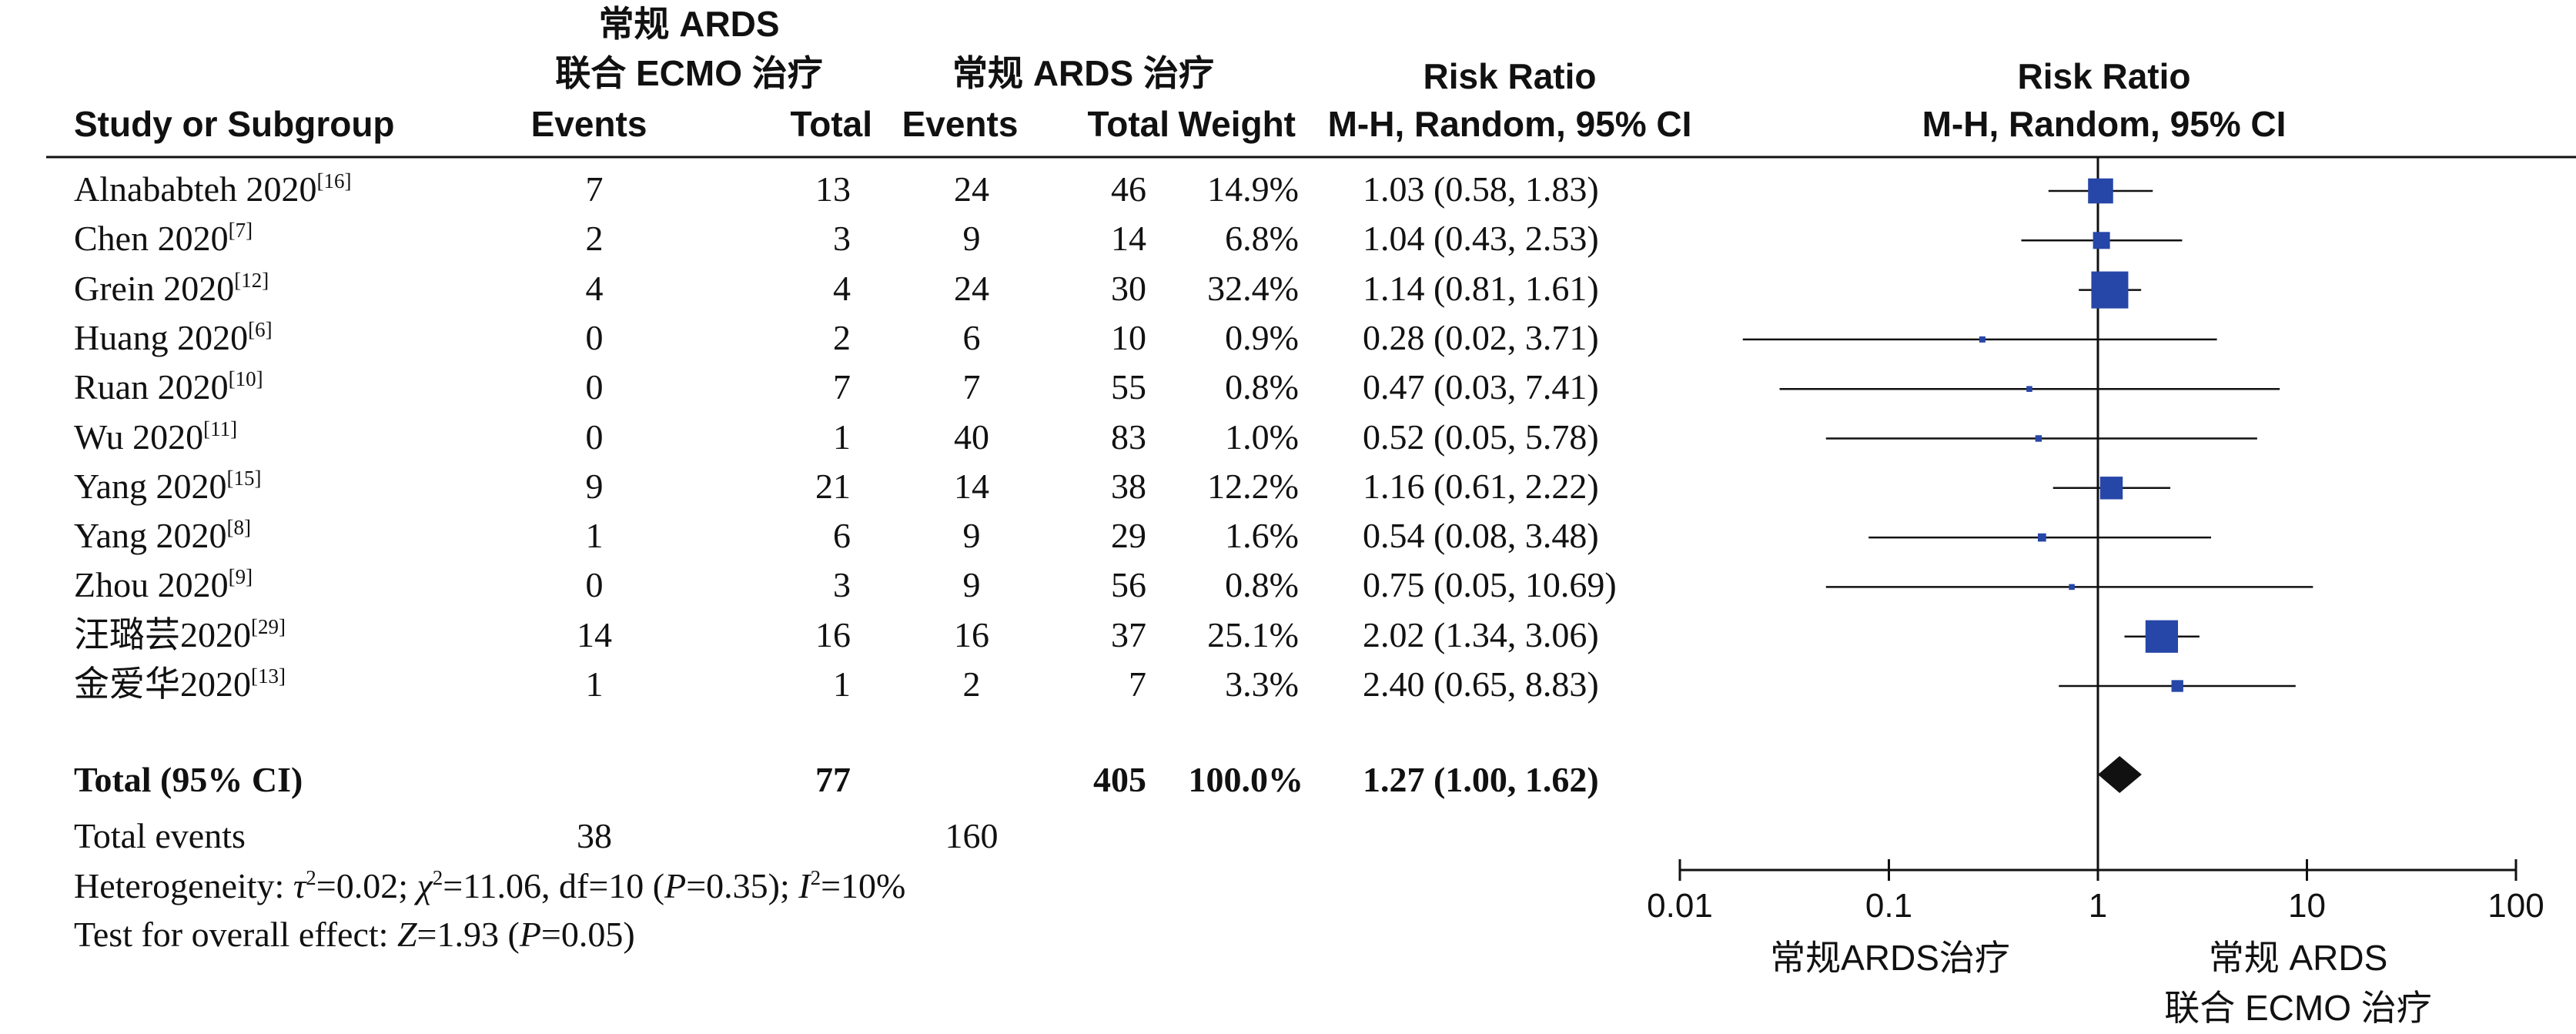 The height and width of the screenshot is (1034, 2576). What do you see at coordinates (1253, 634) in the screenshot?
I see `weight: 25.1%` at bounding box center [1253, 634].